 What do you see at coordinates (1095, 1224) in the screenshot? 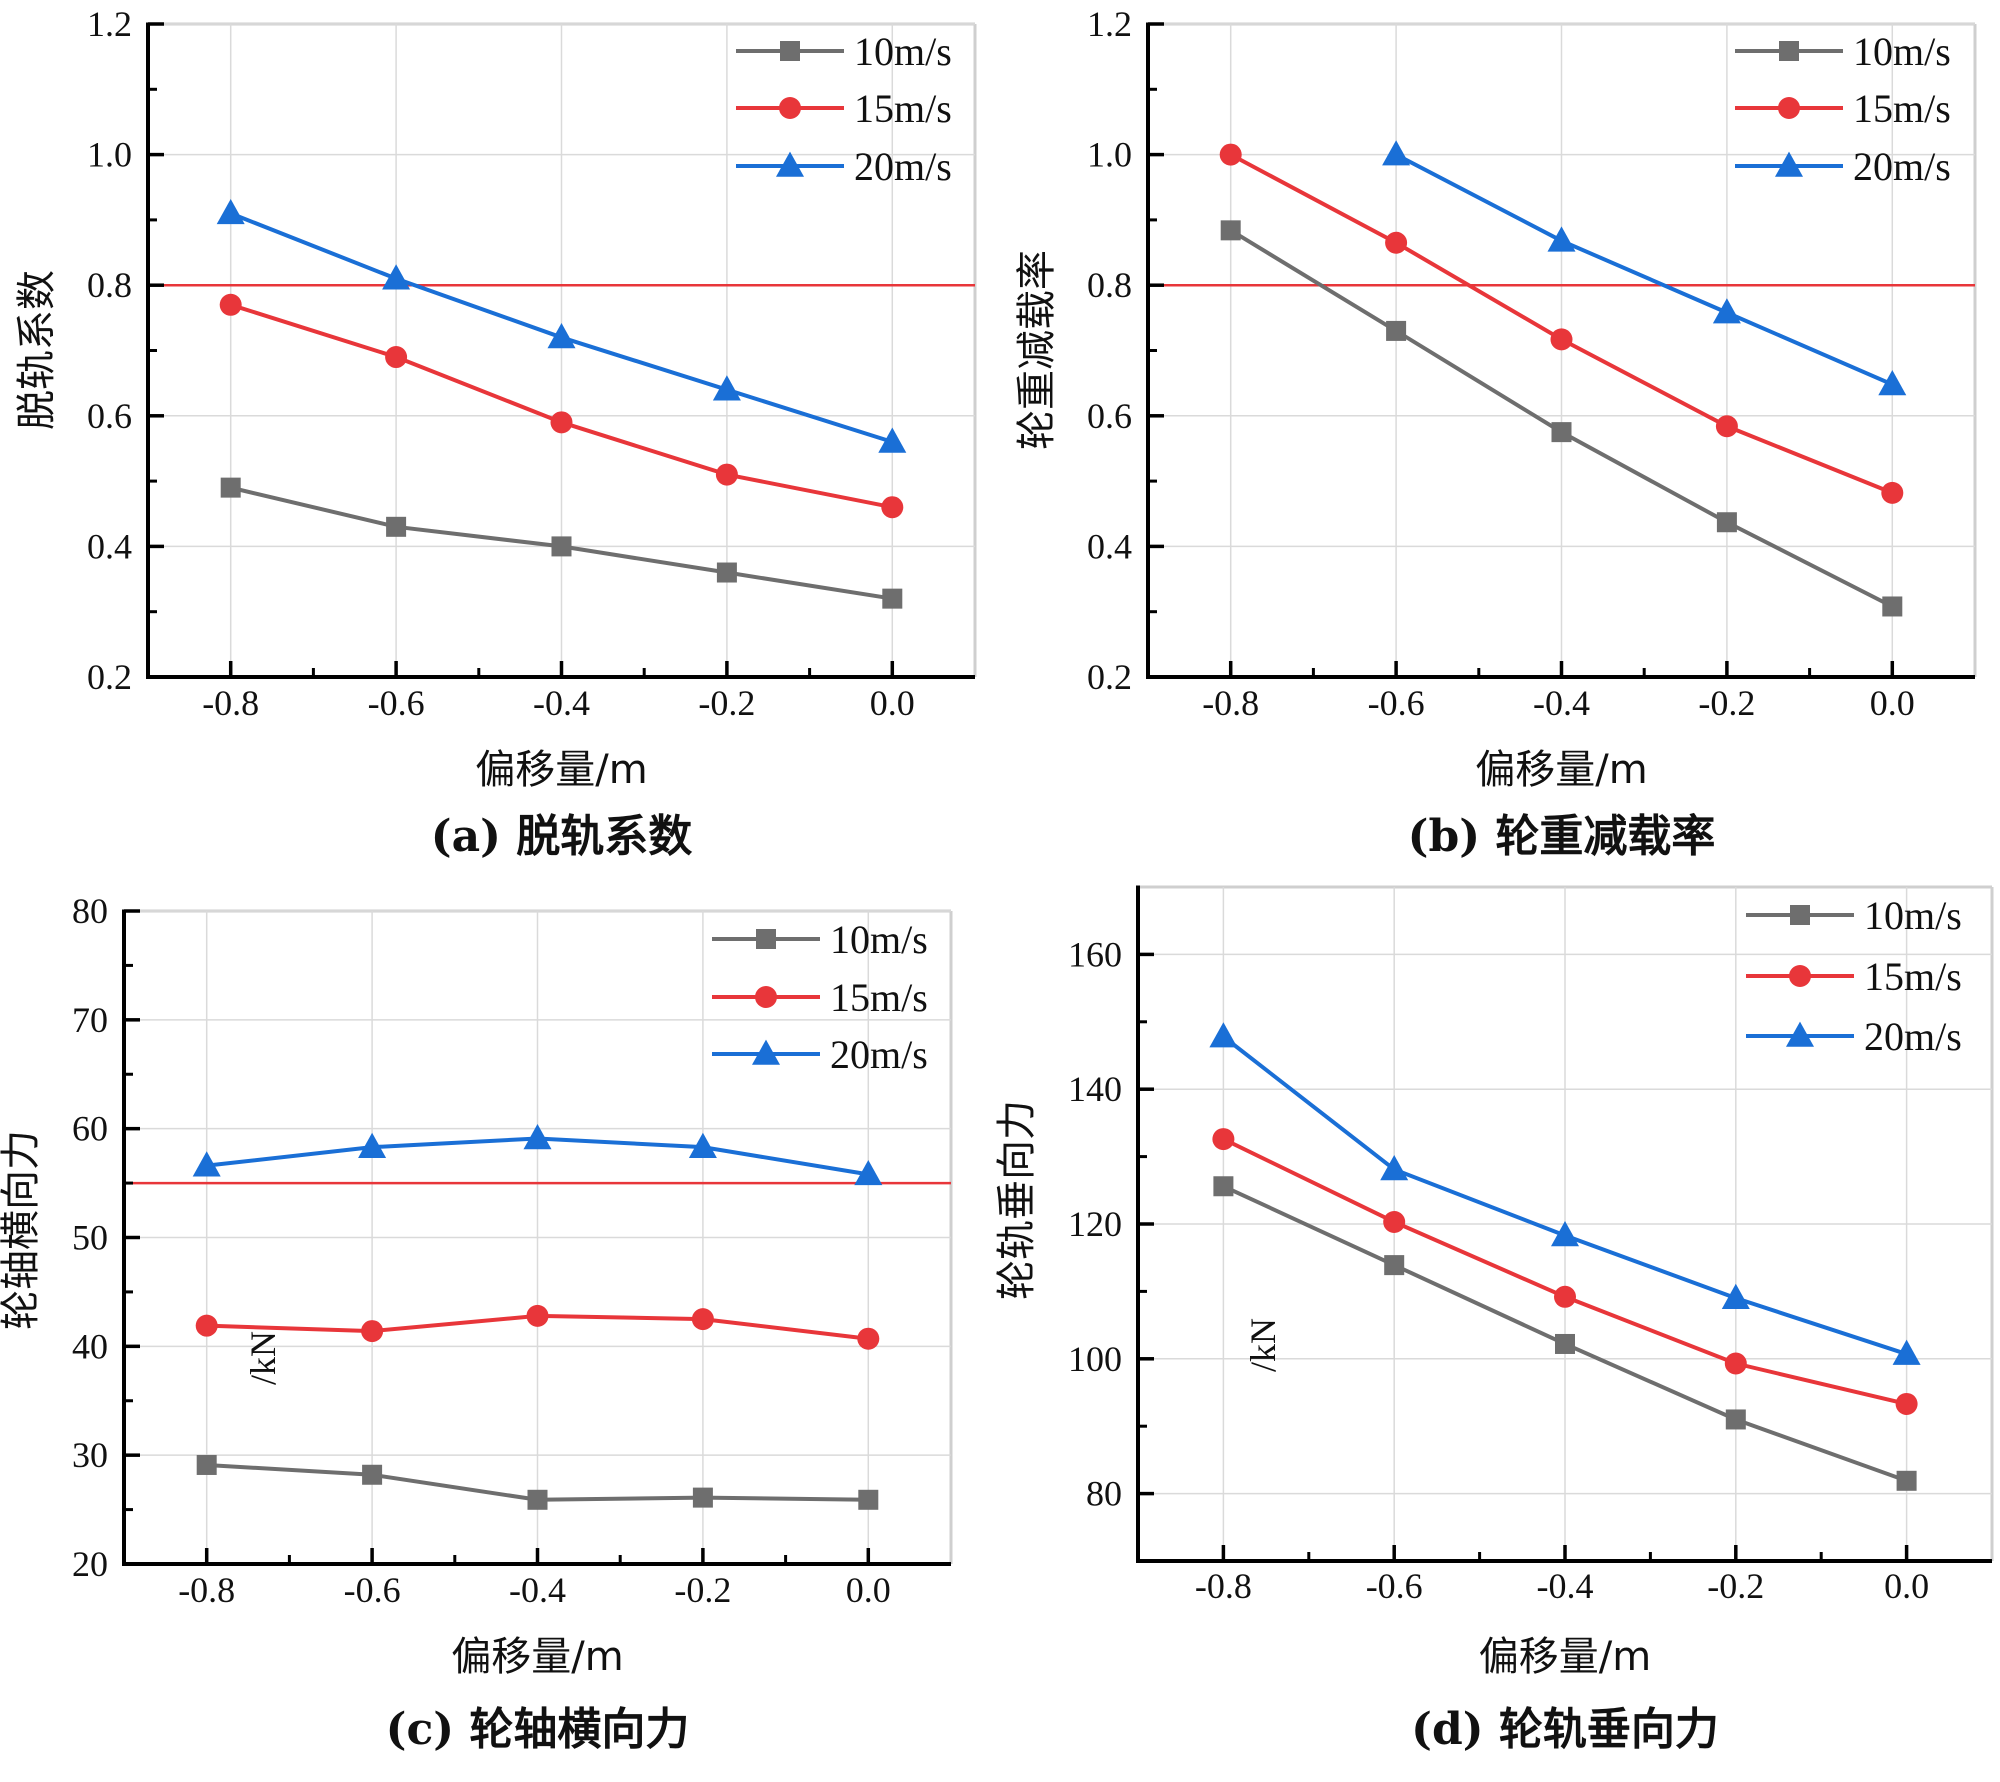
I see `y-tick-label: 120` at bounding box center [1095, 1224].